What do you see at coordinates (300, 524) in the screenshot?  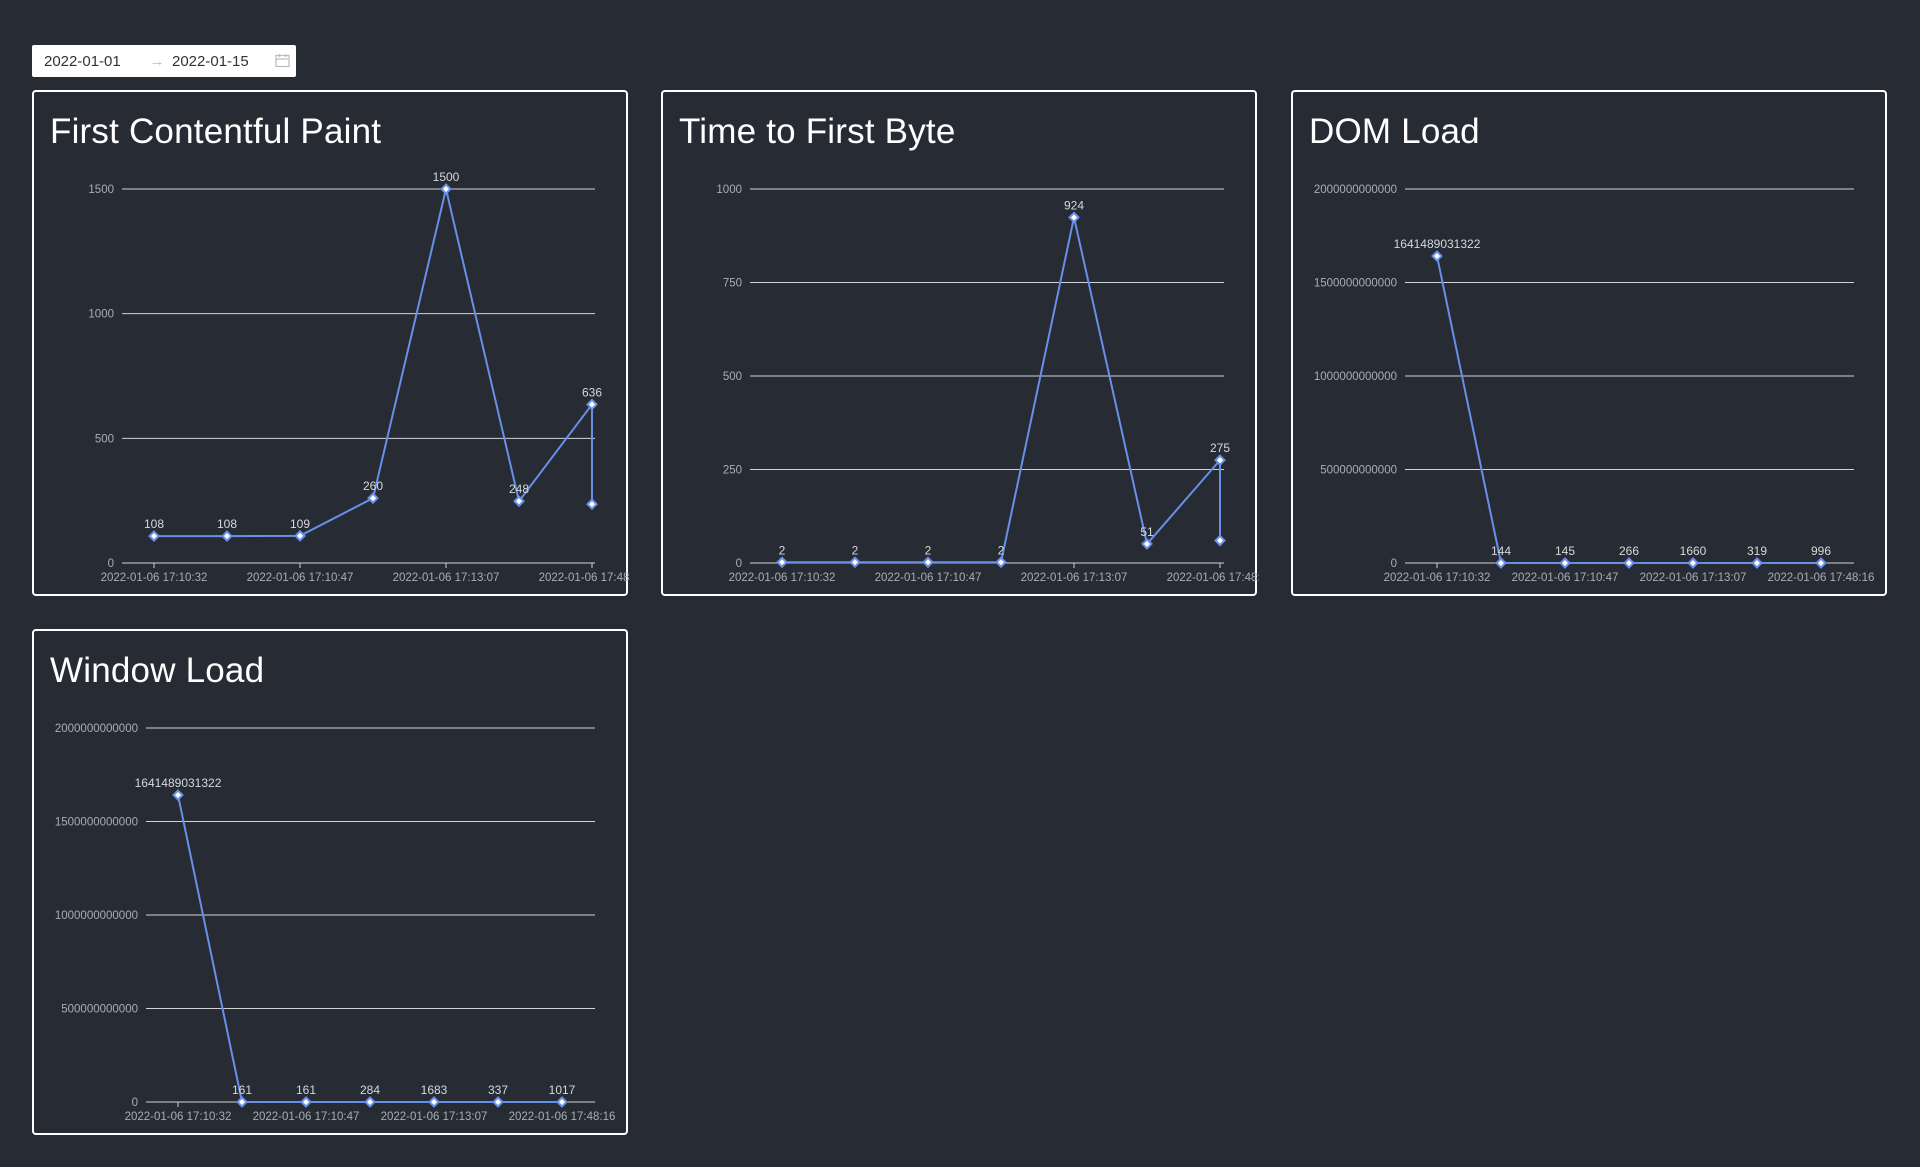 I see `data-label: 109` at bounding box center [300, 524].